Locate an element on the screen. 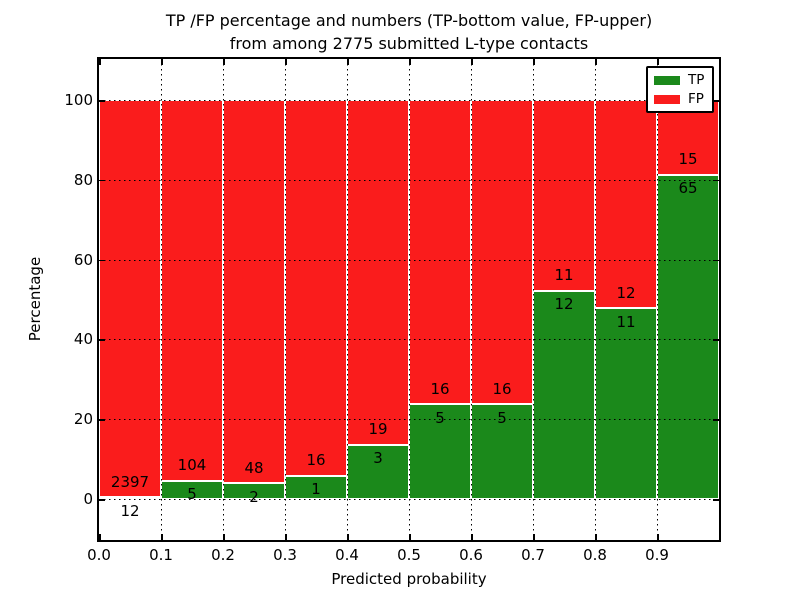  x-tick-label: 0.1 is located at coordinates (161, 555).